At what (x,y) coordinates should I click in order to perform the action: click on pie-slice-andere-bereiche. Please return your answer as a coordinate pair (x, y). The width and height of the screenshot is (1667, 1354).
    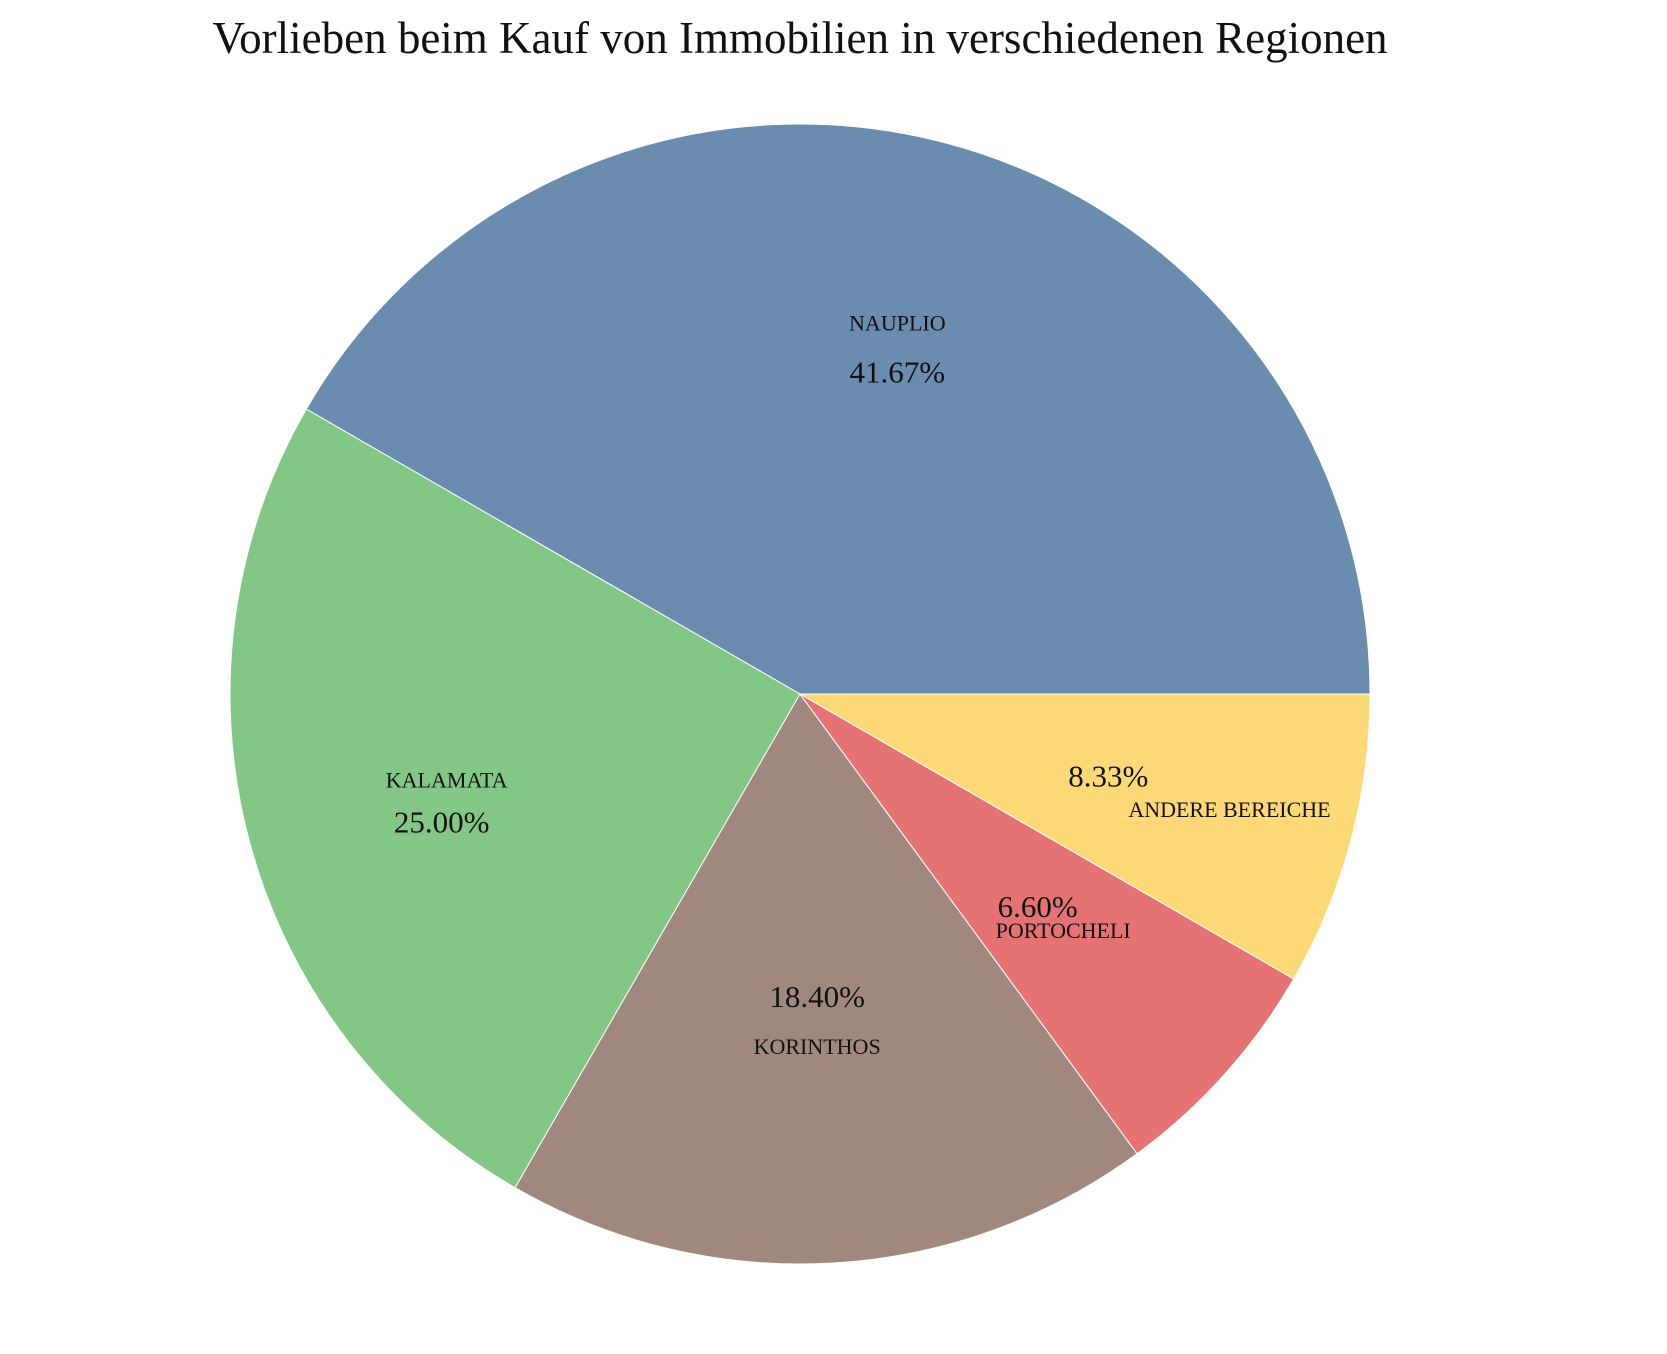
    Looking at the image, I should click on (1084, 836).